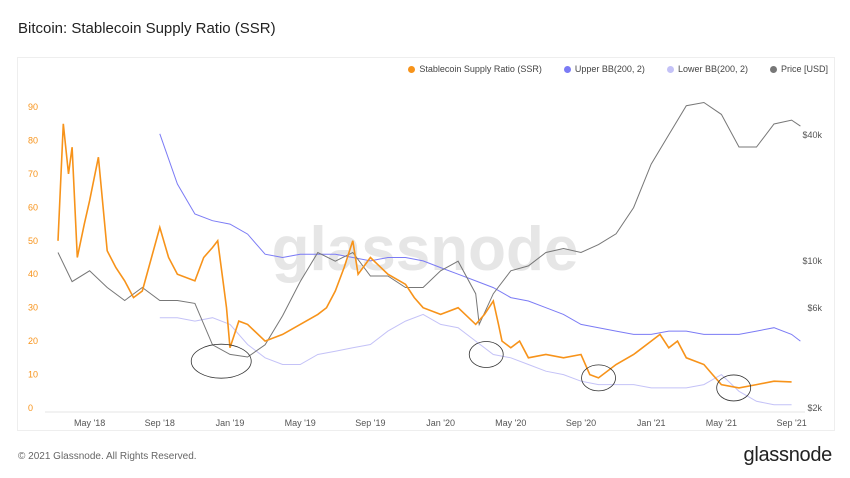 Image resolution: width=850 pixels, height=478 pixels. I want to click on y-right-tick-label: $6k, so click(814, 308).